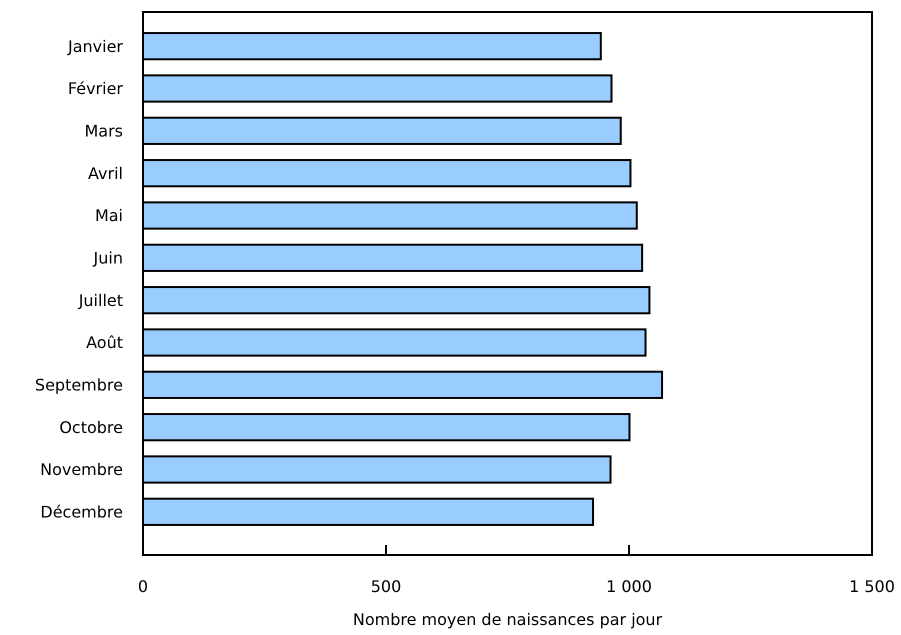 The image size is (901, 635). What do you see at coordinates (91, 427) in the screenshot?
I see `y-tick-label: Octobre` at bounding box center [91, 427].